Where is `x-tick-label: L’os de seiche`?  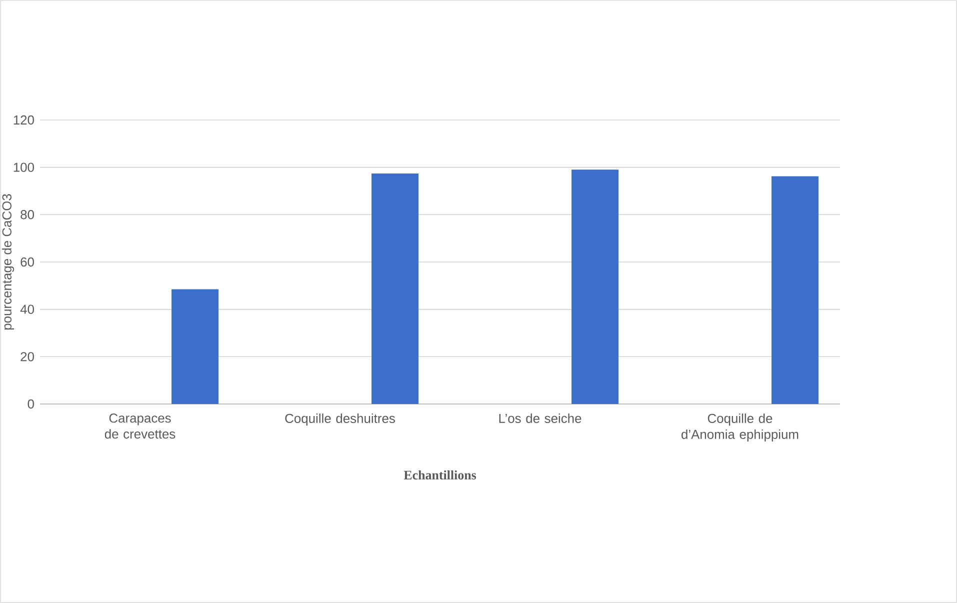
x-tick-label: L’os de seiche is located at coordinates (540, 419).